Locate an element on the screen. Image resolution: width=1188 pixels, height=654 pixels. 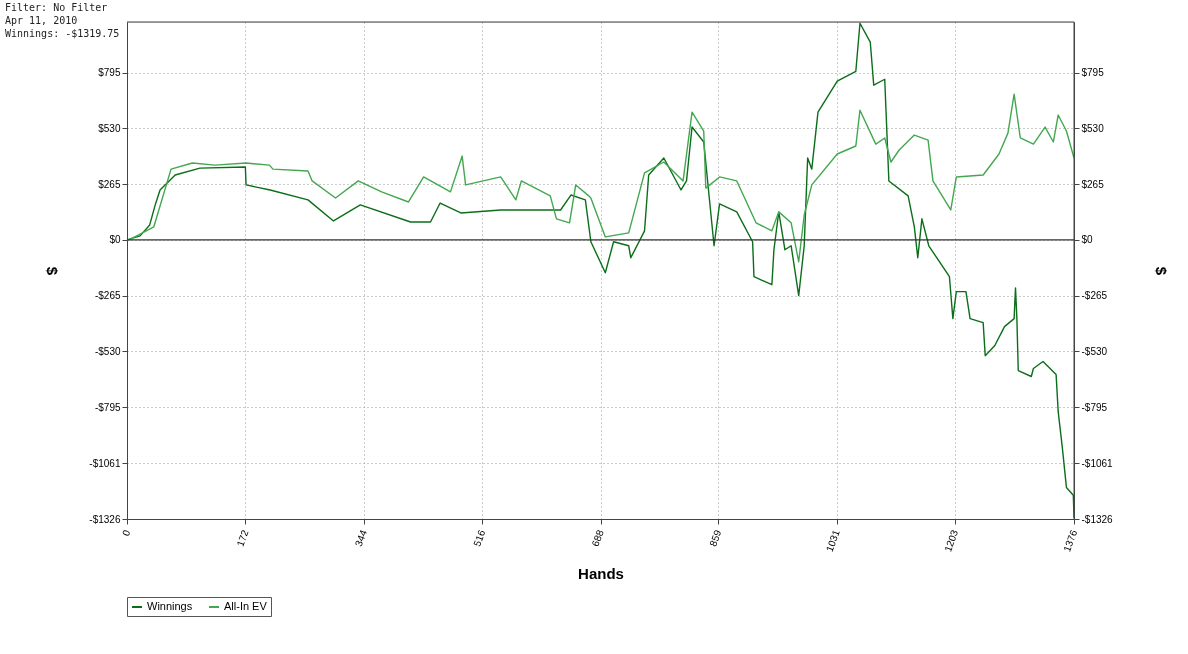
y2-tick-label: $530 is located at coordinates (1093, 128).